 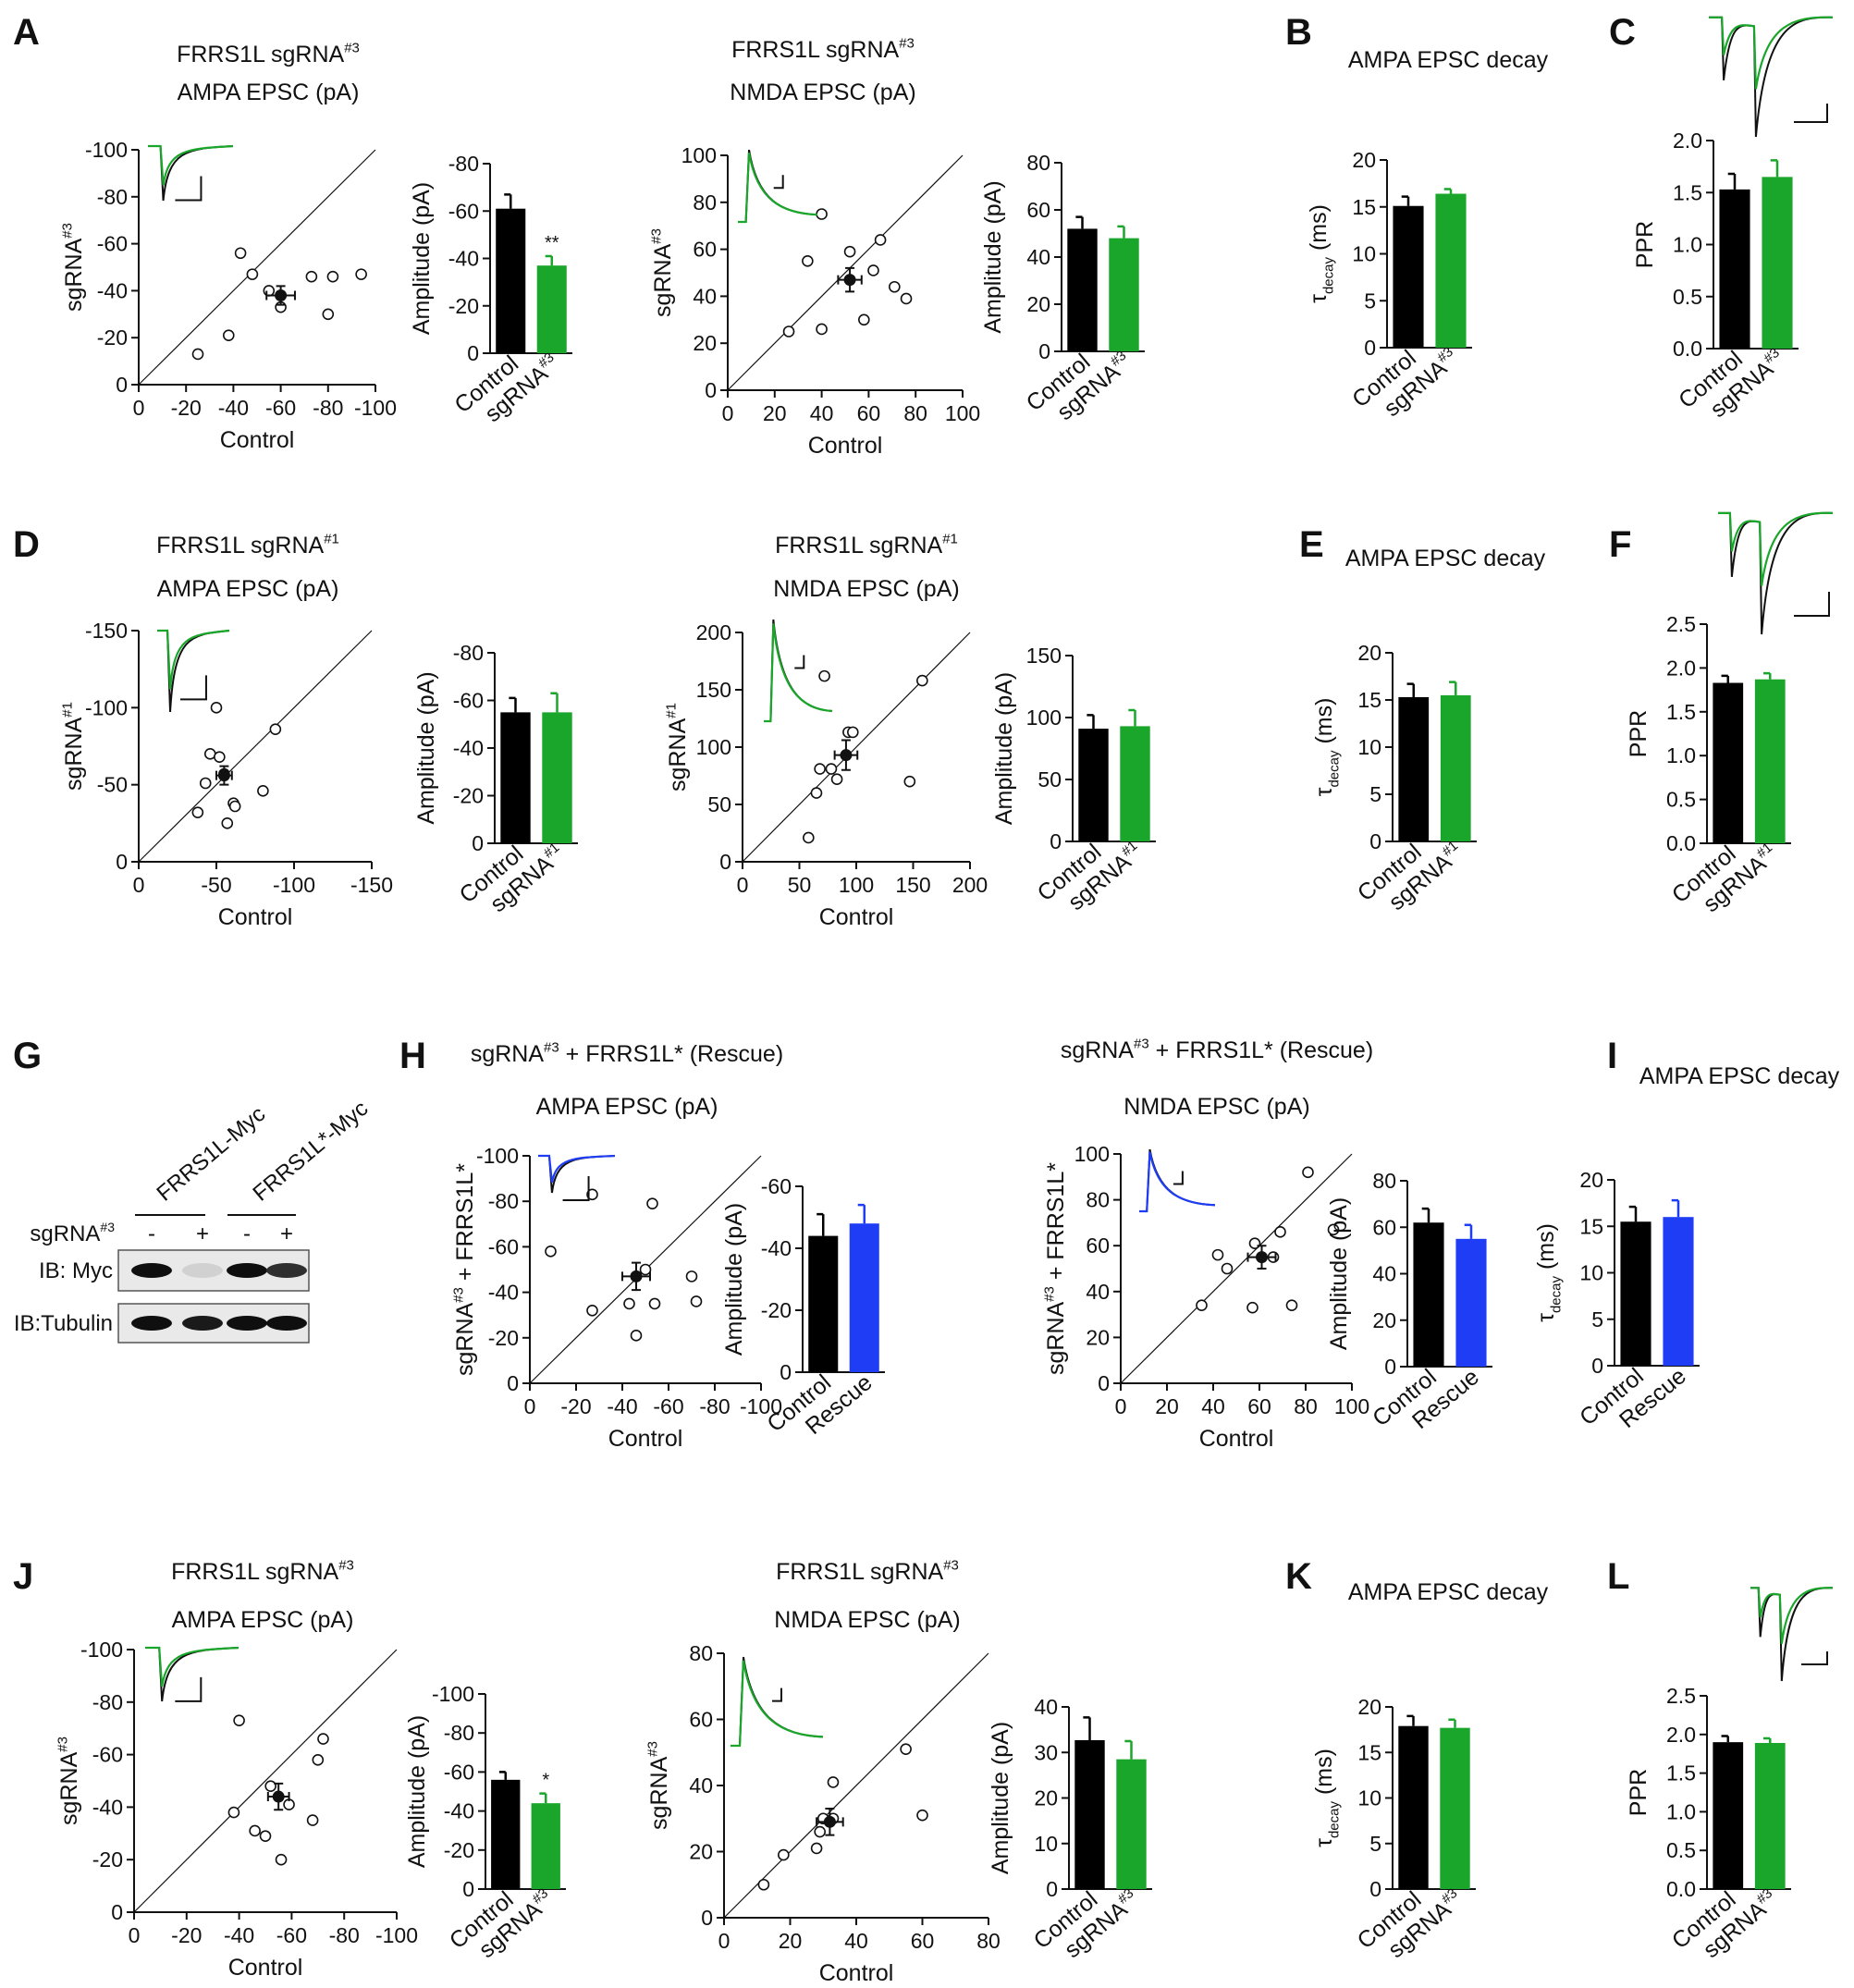 What do you see at coordinates (74, 267) in the screenshot?
I see `y-axis-label: sgRNA#3` at bounding box center [74, 267].